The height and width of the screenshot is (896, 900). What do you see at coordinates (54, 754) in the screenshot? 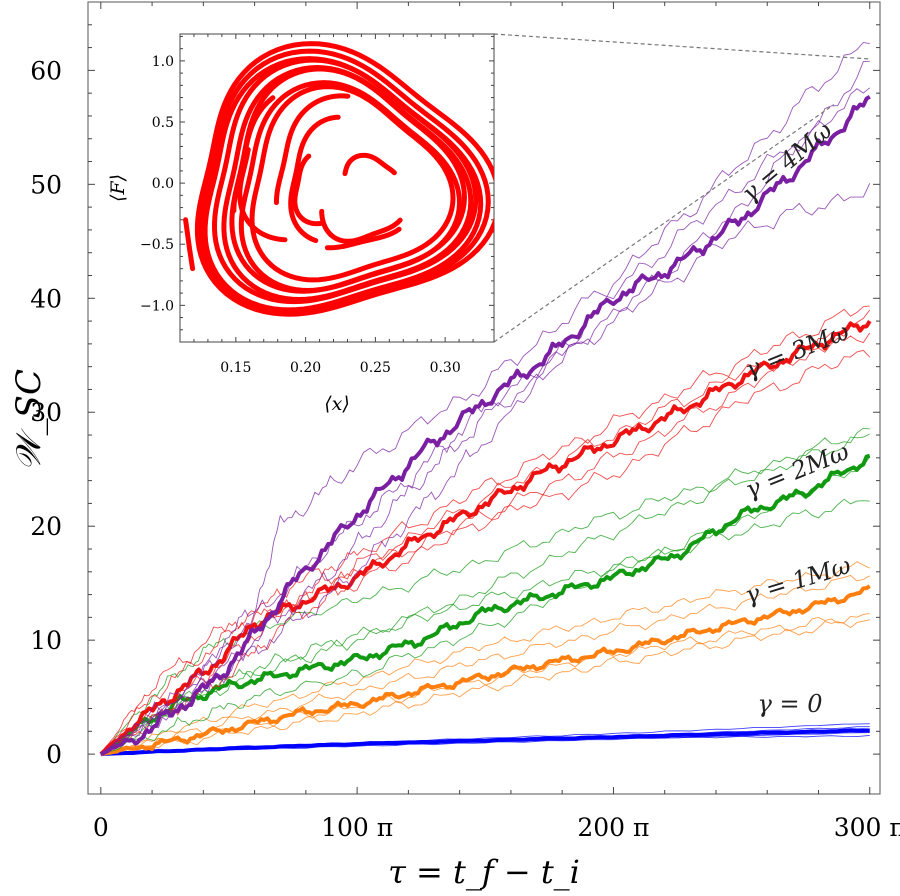
I see `y-tick-label: 0` at bounding box center [54, 754].